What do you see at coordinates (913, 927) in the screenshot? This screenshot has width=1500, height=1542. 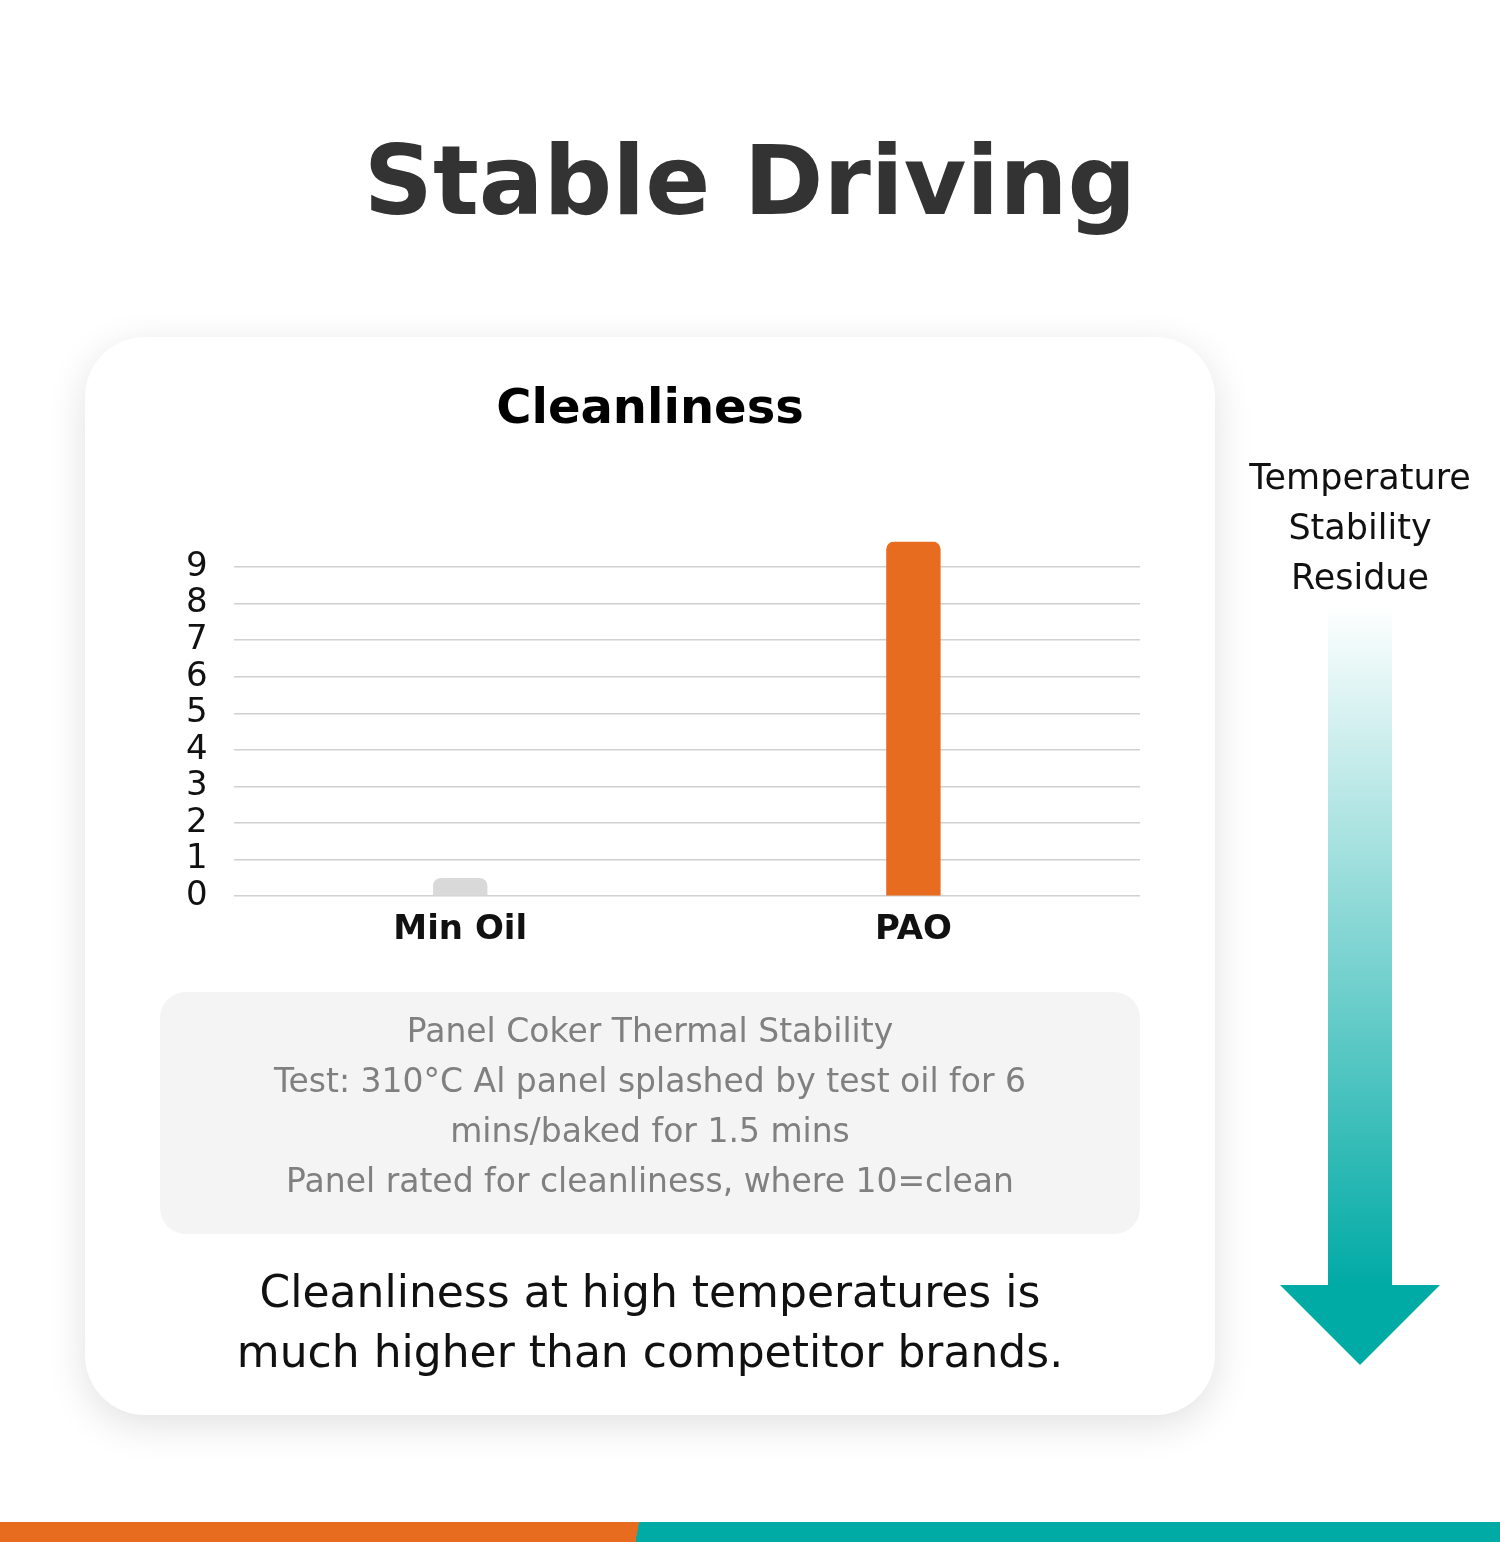 I see `x-tick-label: PAO` at bounding box center [913, 927].